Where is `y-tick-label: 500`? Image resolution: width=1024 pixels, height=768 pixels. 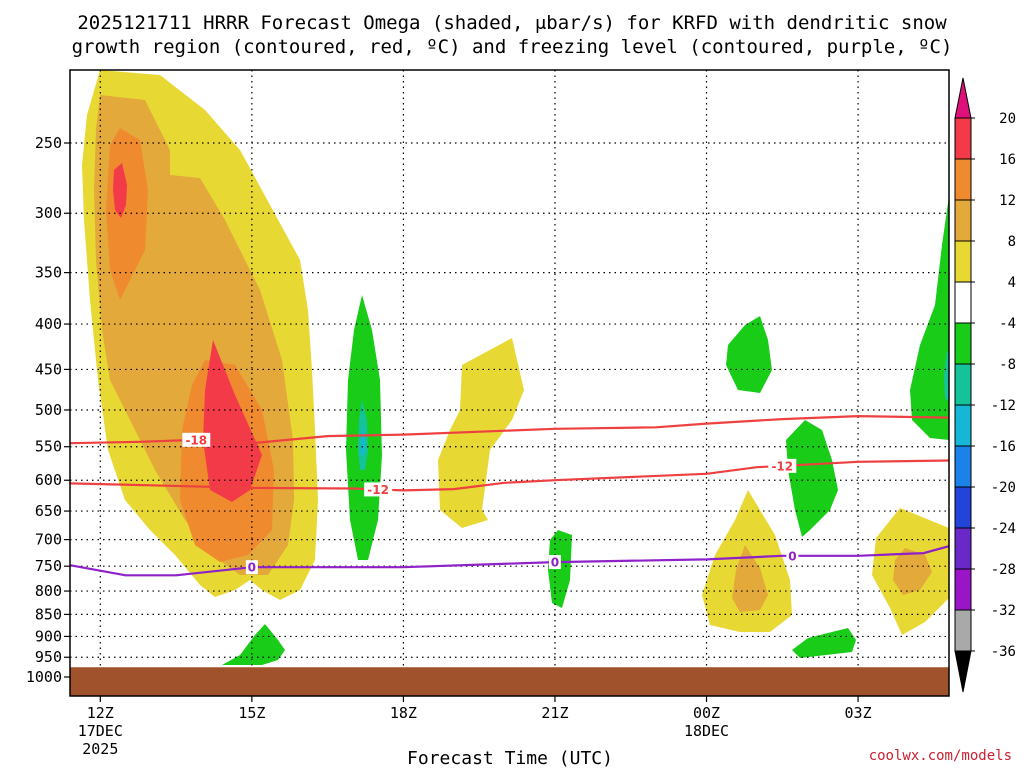 y-tick-label: 500 is located at coordinates (48, 410).